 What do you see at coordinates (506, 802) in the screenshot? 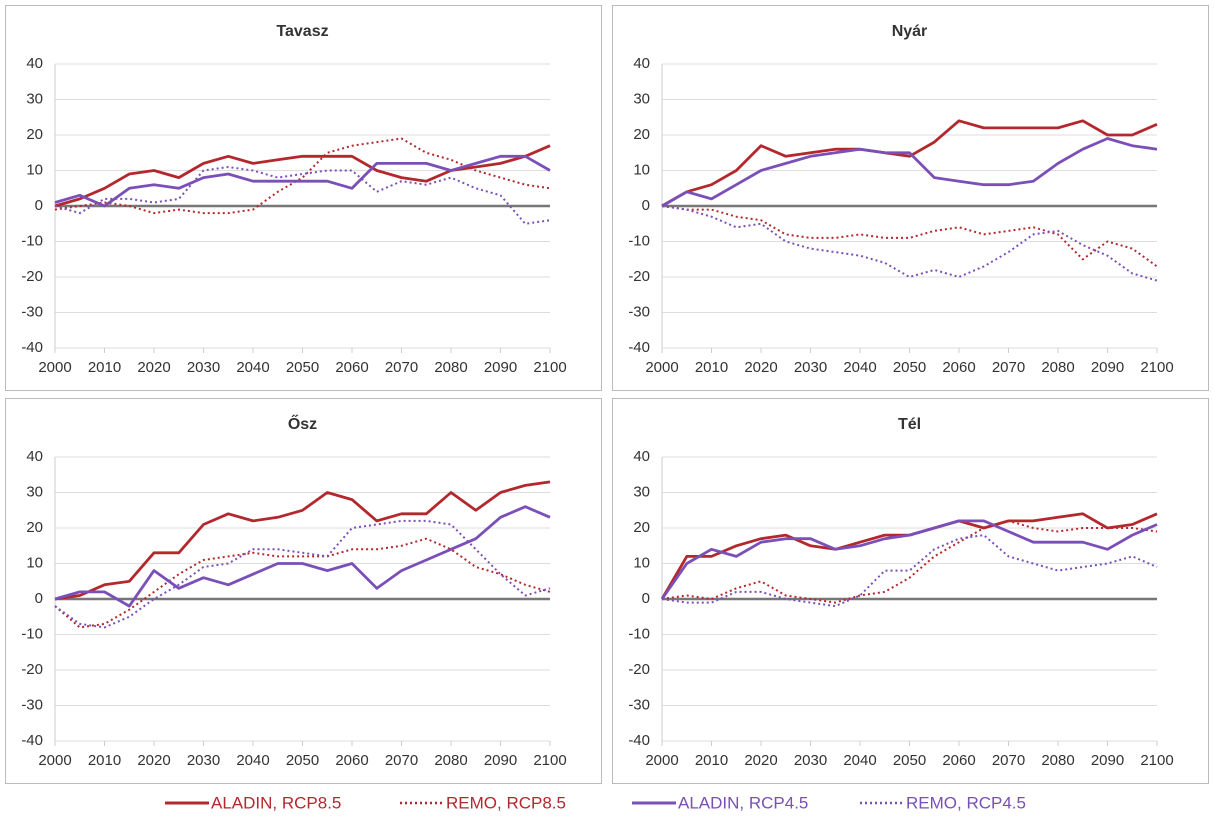
I see `legend-label: REMO, RCP8.5` at bounding box center [506, 802].